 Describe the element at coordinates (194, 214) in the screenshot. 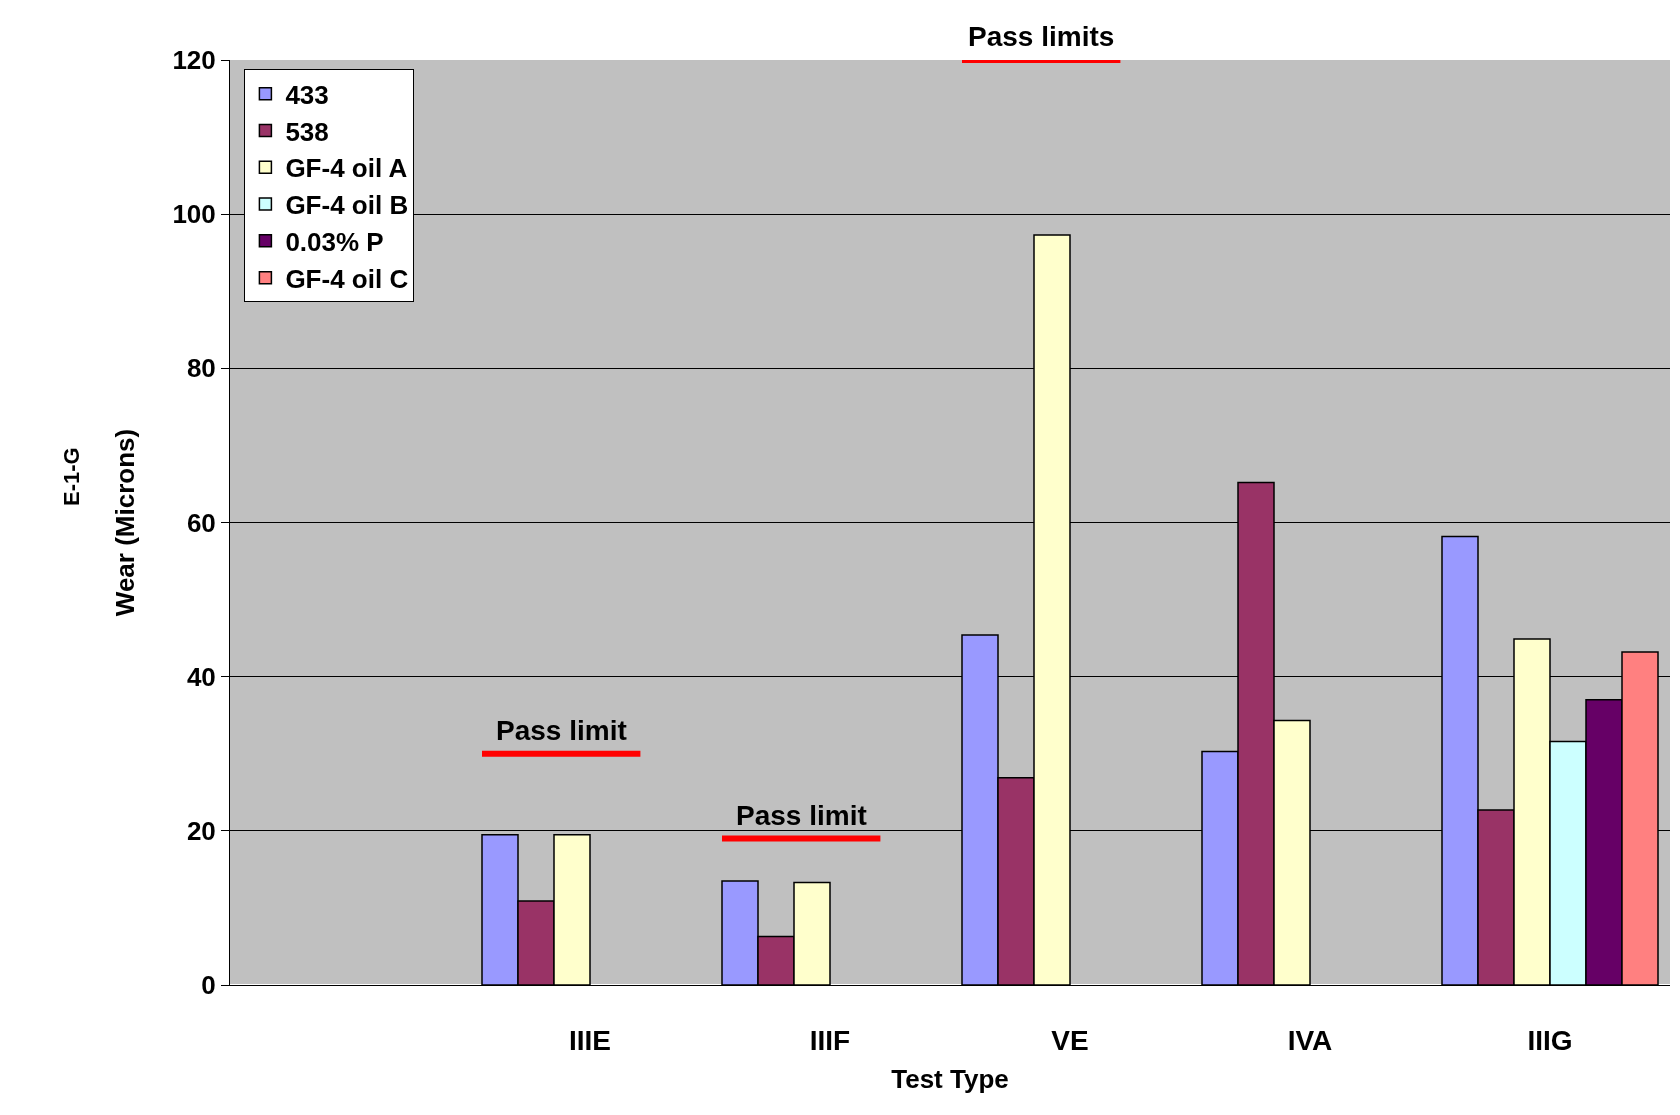

I see `y-tick-label: 100` at that location.